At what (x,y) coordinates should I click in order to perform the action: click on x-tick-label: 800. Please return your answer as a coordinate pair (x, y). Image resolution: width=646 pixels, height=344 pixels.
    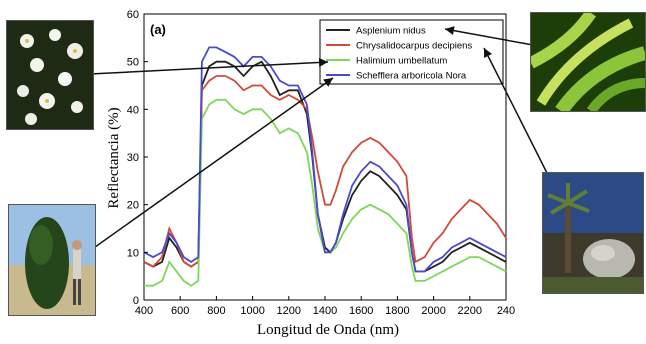
    Looking at the image, I should click on (216, 311).